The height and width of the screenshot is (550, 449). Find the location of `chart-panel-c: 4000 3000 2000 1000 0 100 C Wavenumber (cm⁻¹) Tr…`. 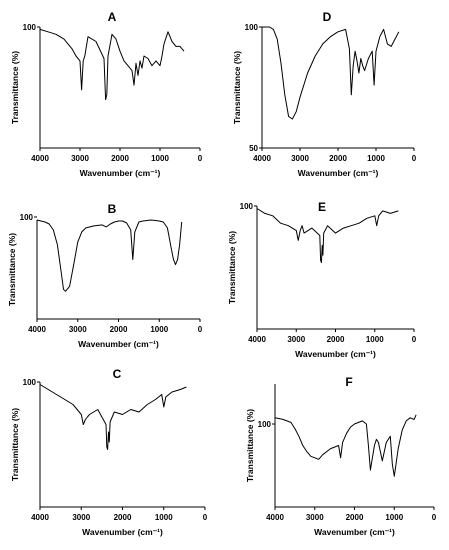

chart-panel-c: 4000 3000 2000 1000 0 100 C Wavenumber (cm⁻¹) Tr… is located at coordinates (109, 452).